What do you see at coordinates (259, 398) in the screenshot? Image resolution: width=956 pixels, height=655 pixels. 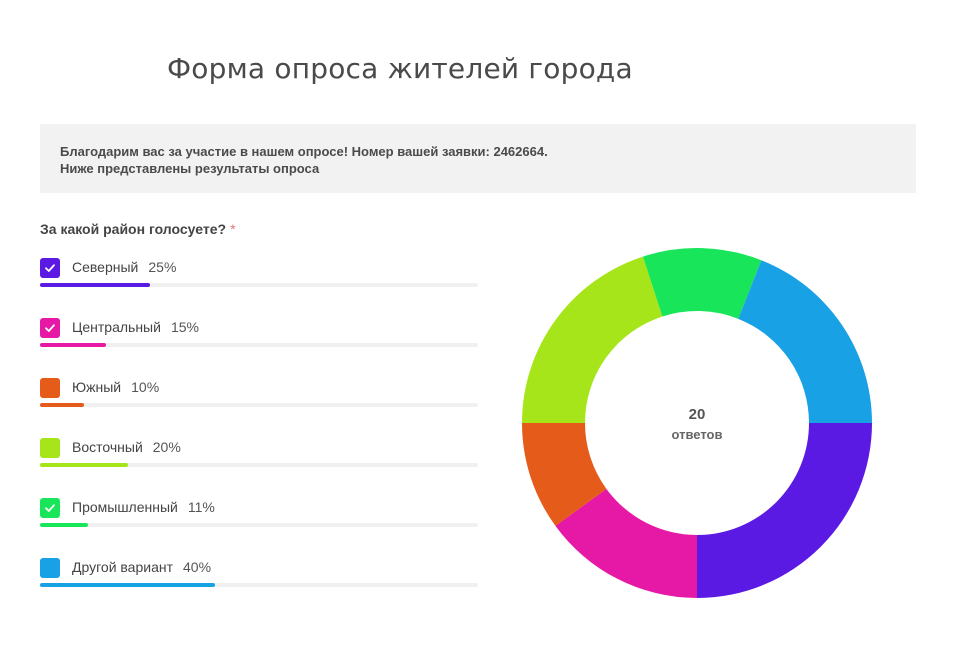 I see `option-yuzhny: Южный 10%` at bounding box center [259, 398].